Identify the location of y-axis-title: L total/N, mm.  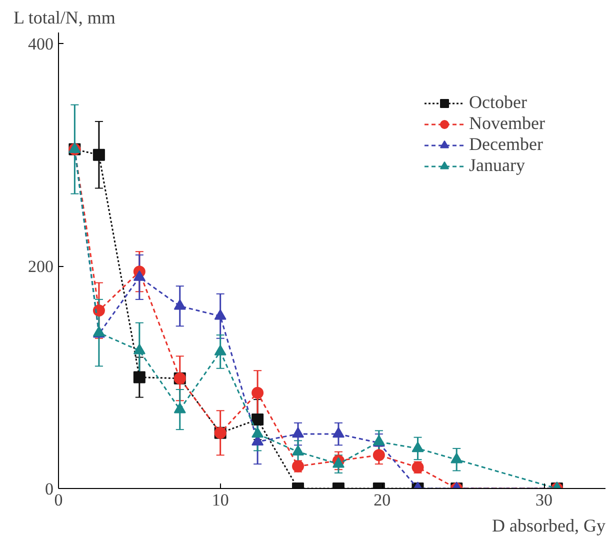
(65, 18).